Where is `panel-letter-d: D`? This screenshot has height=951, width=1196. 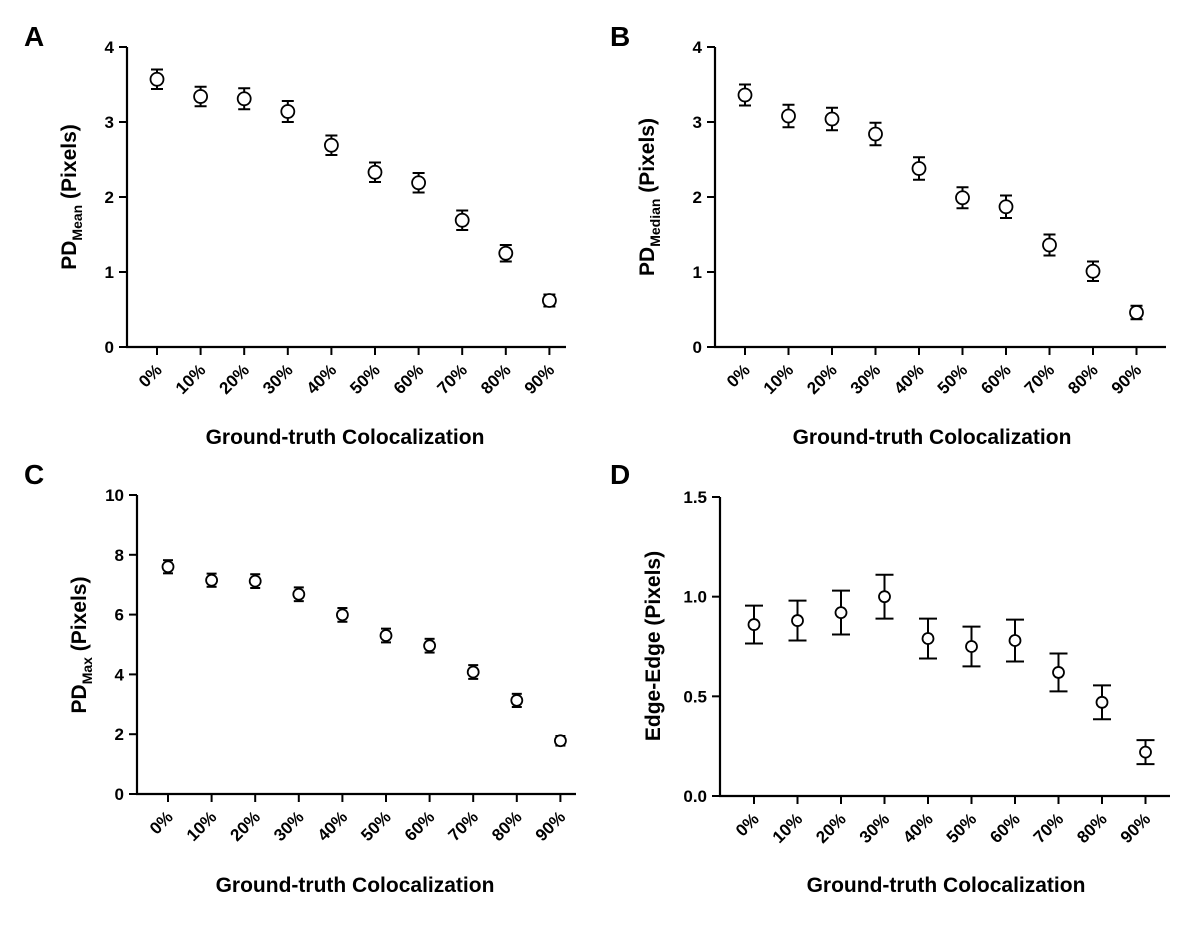 panel-letter-d: D is located at coordinates (620, 474).